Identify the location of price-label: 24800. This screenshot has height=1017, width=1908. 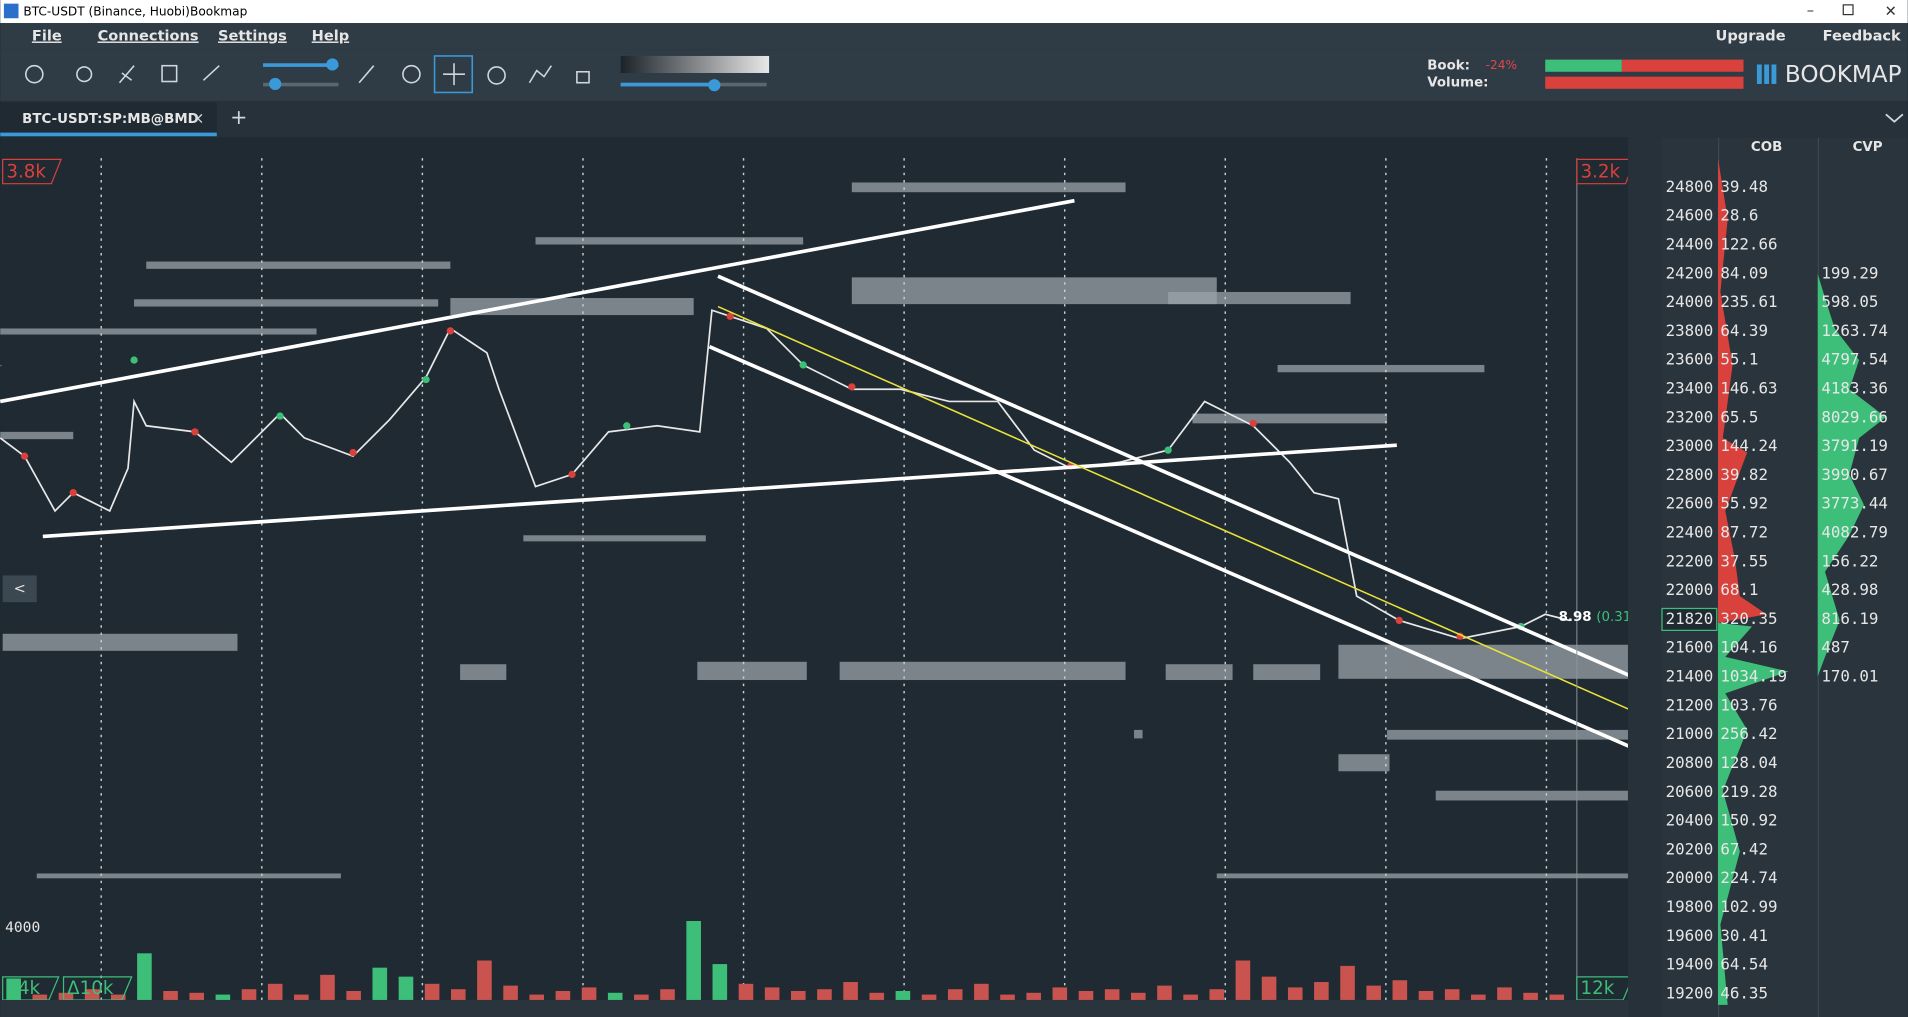
(1690, 186).